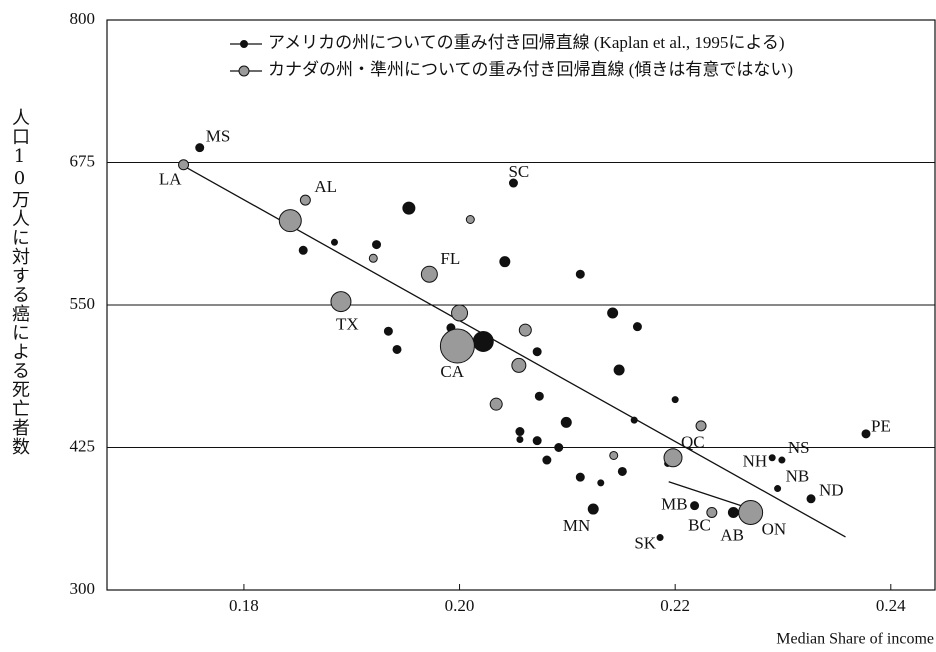 Image resolution: width=936 pixels, height=652 pixels. Describe the element at coordinates (799, 447) in the screenshot. I see `point-label: NS` at that location.